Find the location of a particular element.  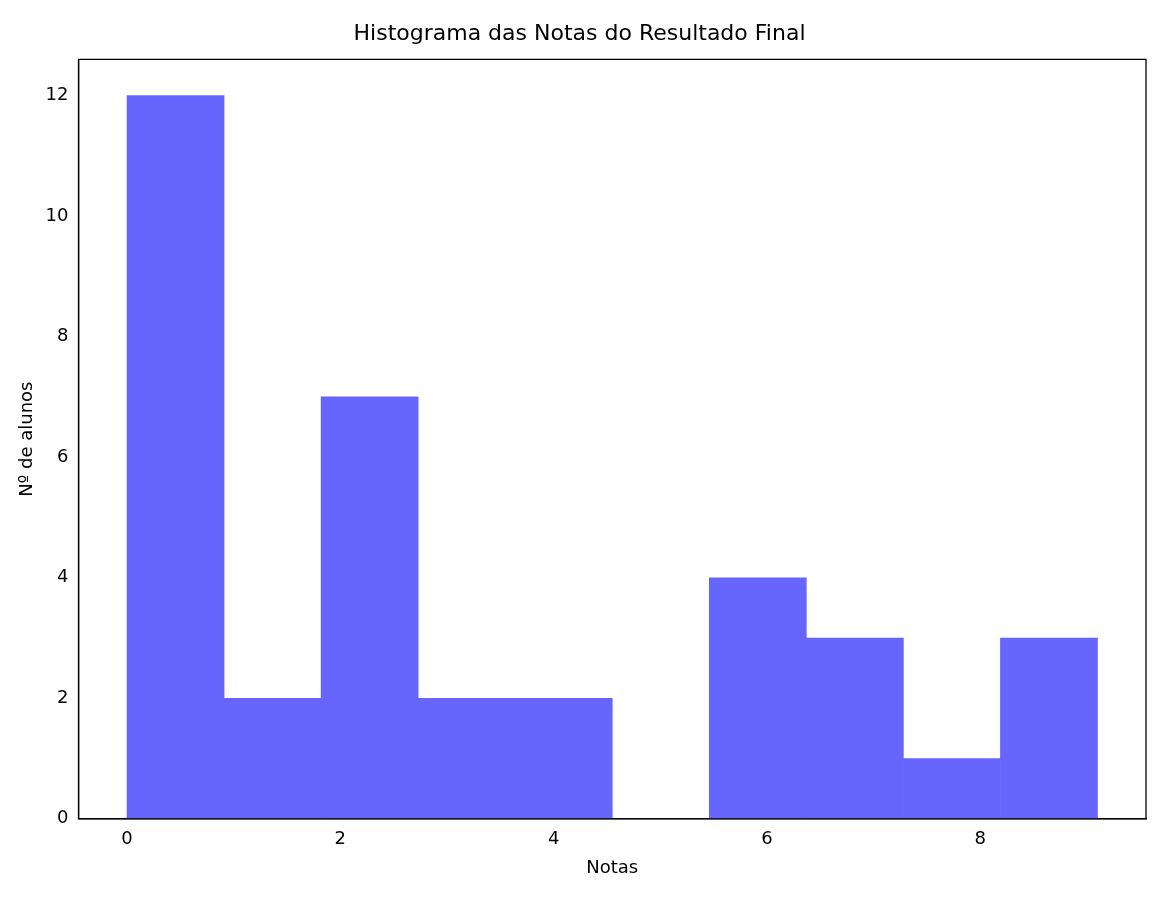

x-tick-label: 0 is located at coordinates (127, 838).